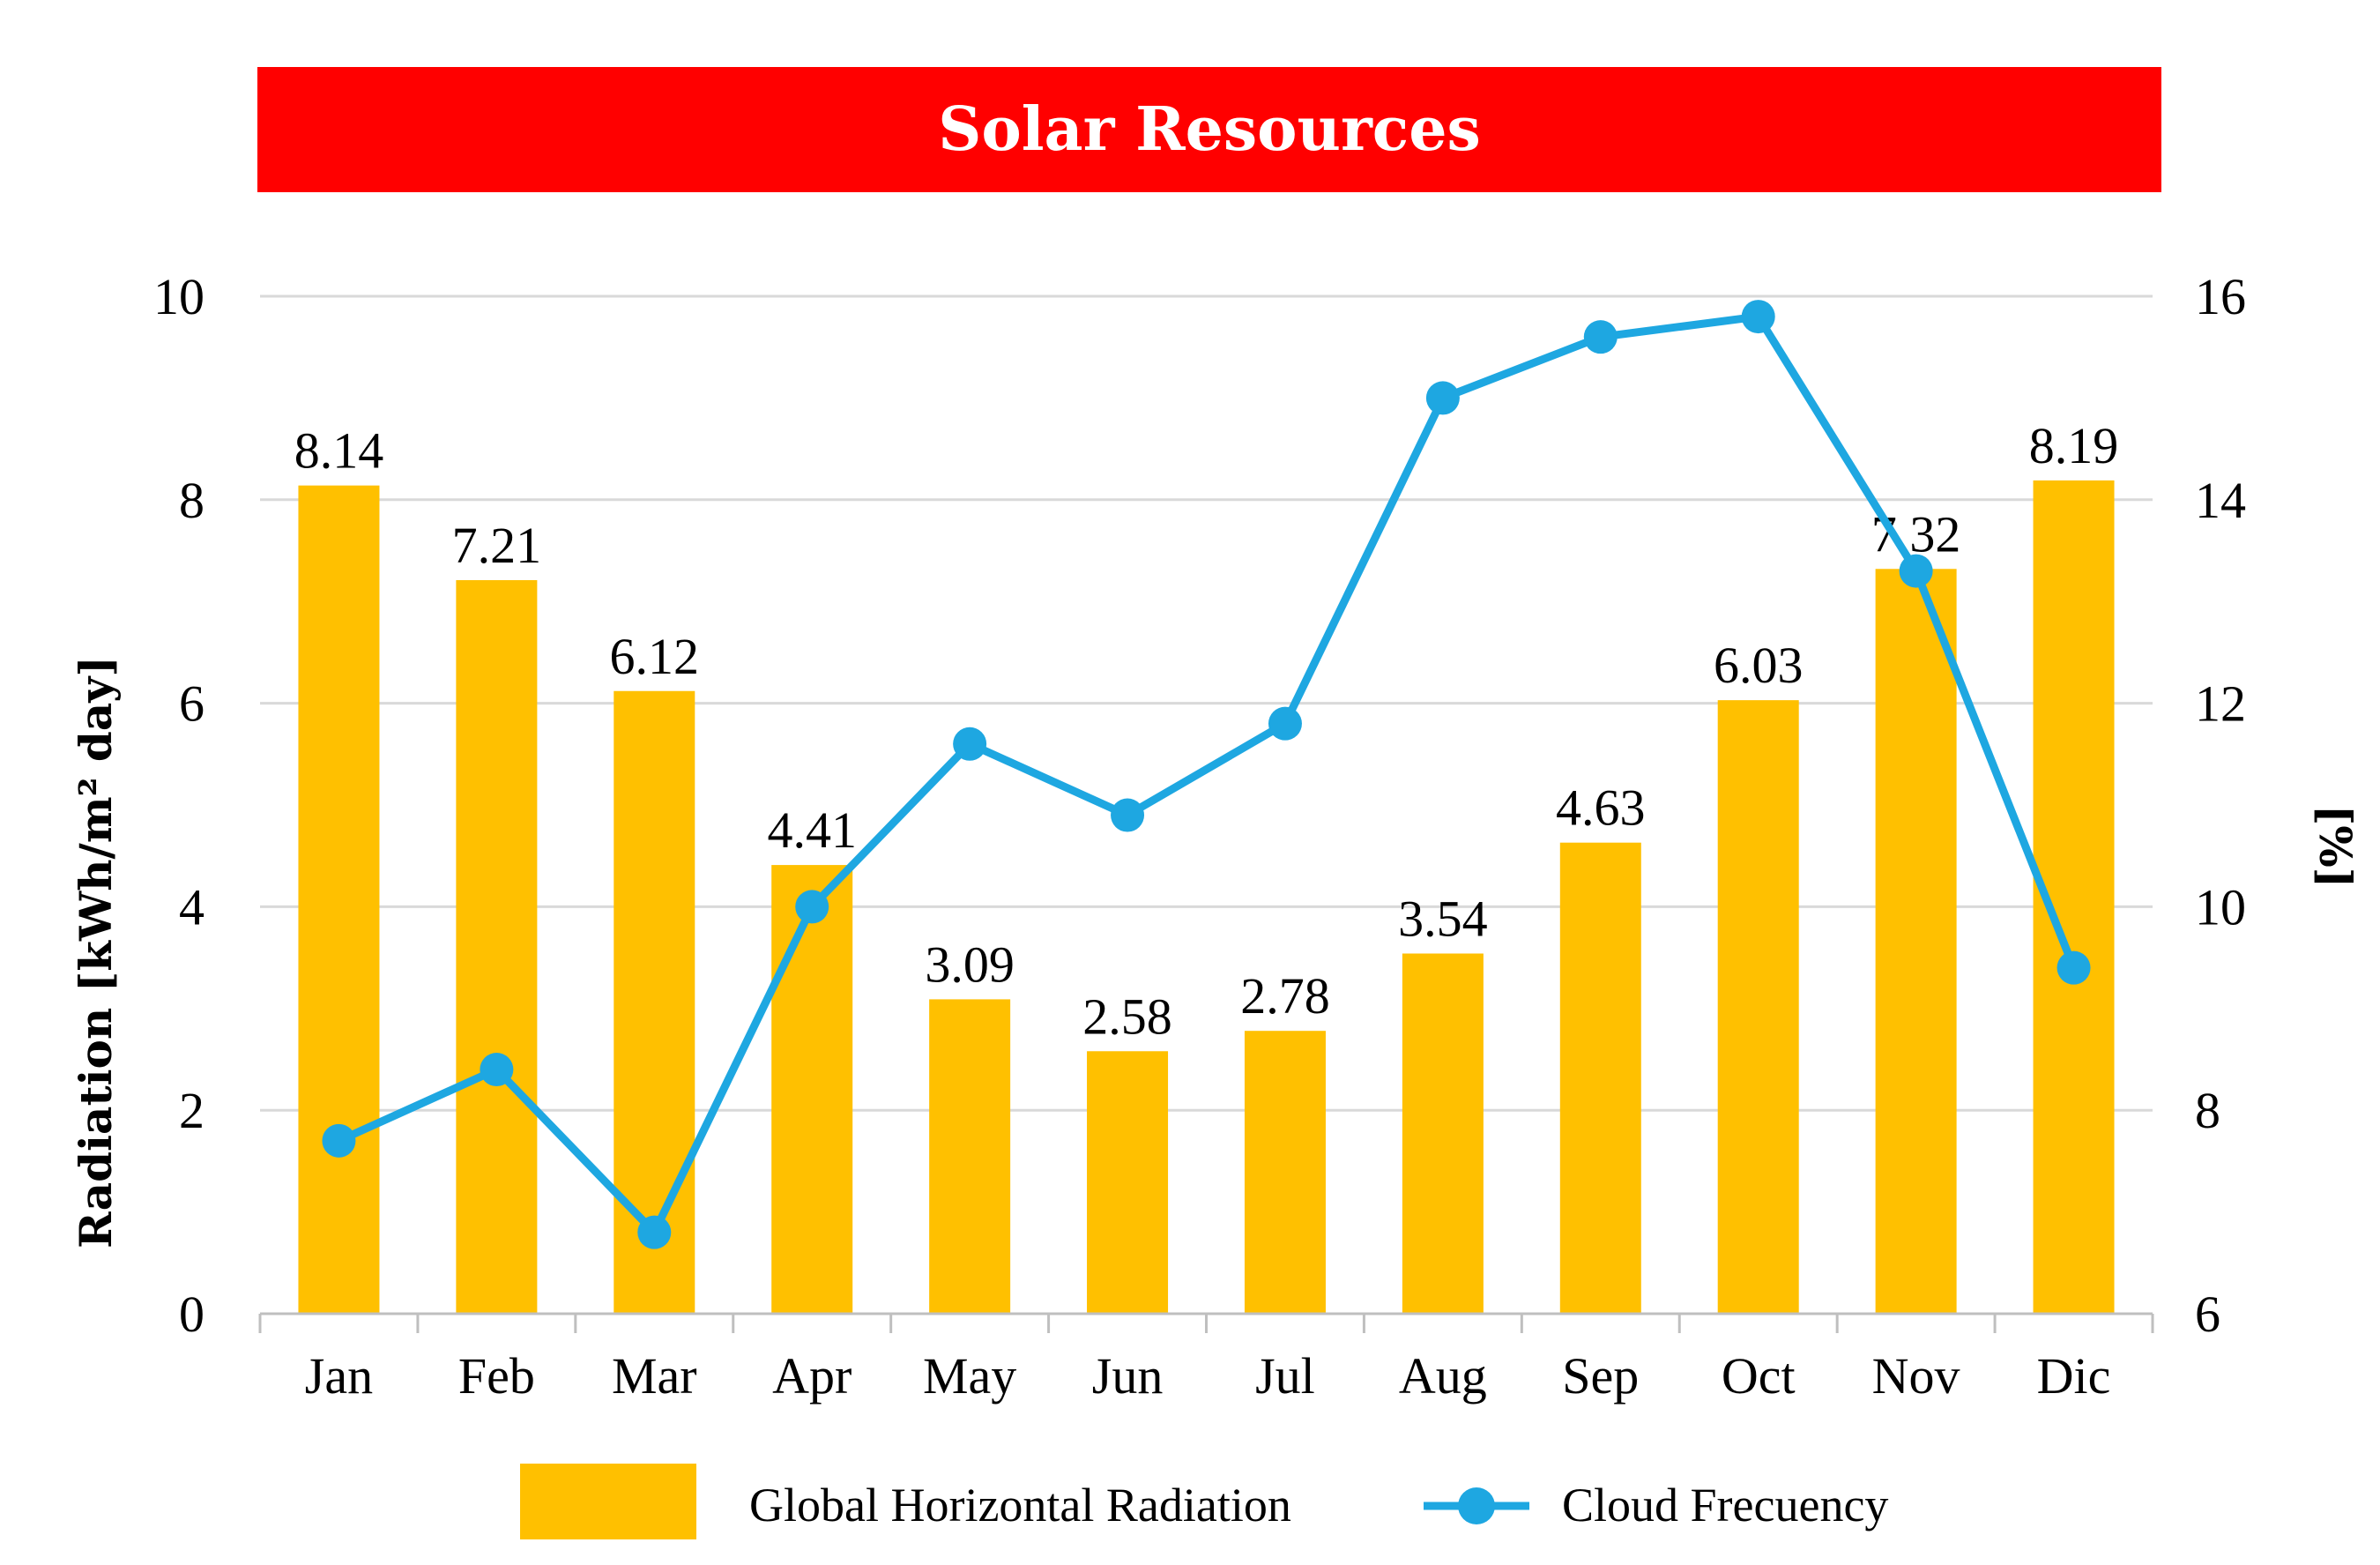  I want to click on data-label-jul: 2.78, so click(1285, 996).